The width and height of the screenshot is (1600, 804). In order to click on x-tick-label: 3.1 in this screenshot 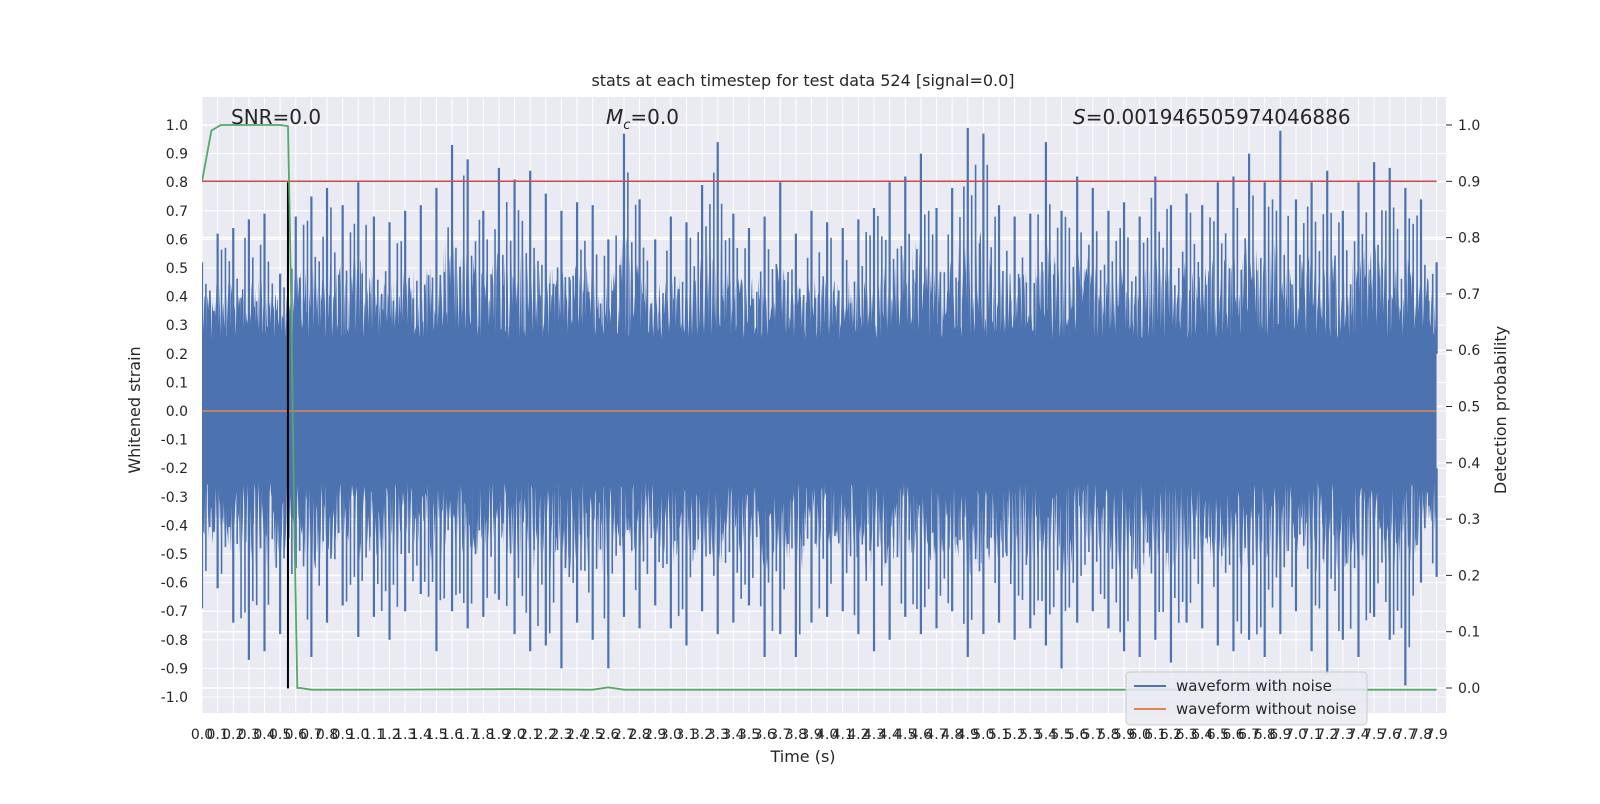, I will do `click(686, 735)`.